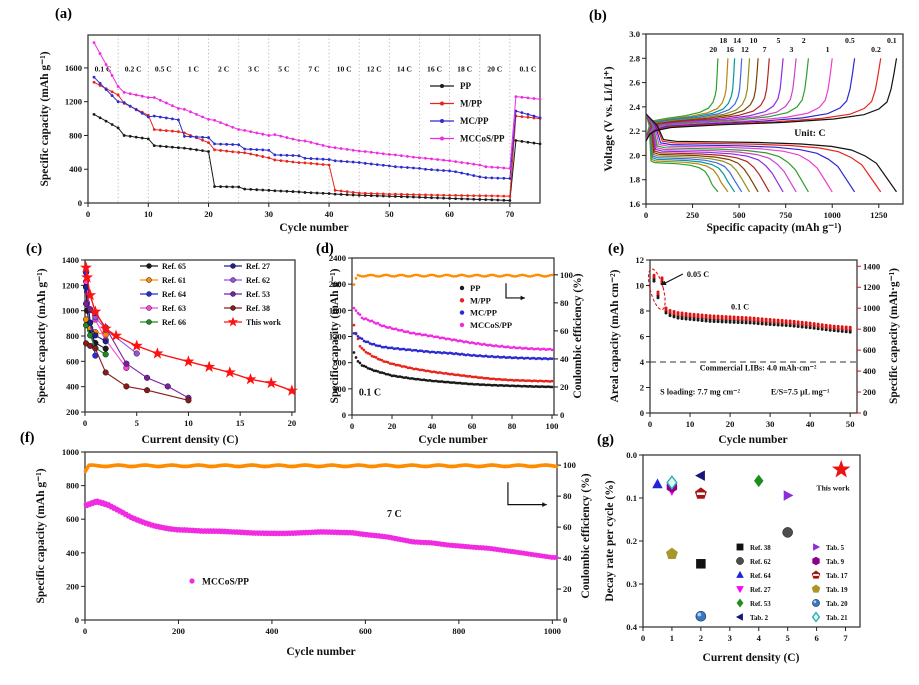 This screenshot has height=685, width=919. Describe the element at coordinates (404, 68) in the screenshot. I see `rate-label: 14 C` at that location.